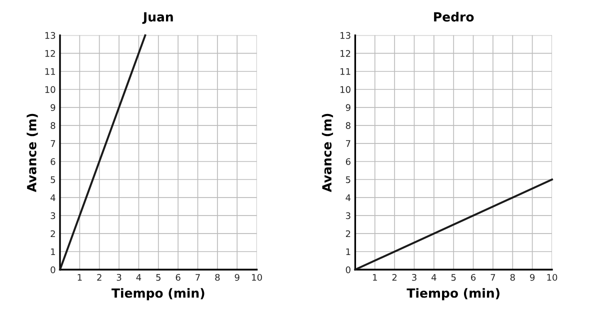  I want to click on chart-title: Juan, so click(157, 18).